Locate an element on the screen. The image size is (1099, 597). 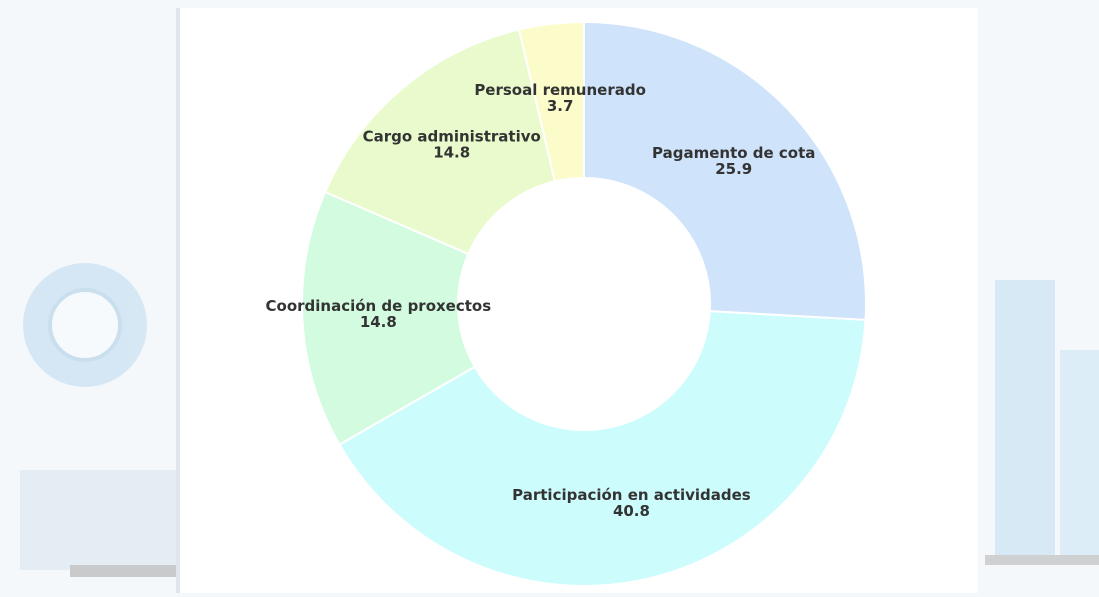
slice-label: Persoal remunerado is located at coordinates (560, 90).